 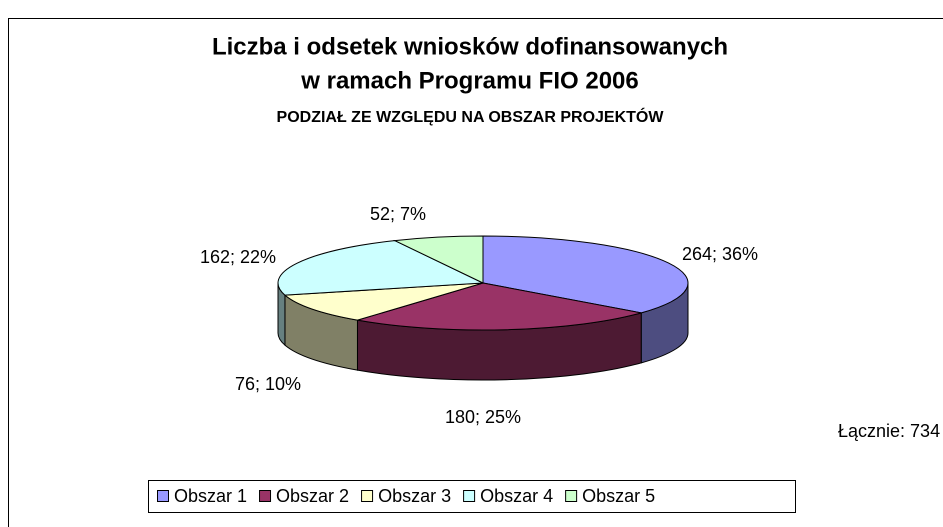 What do you see at coordinates (398, 214) in the screenshot?
I see `data-label: 52; 7%` at bounding box center [398, 214].